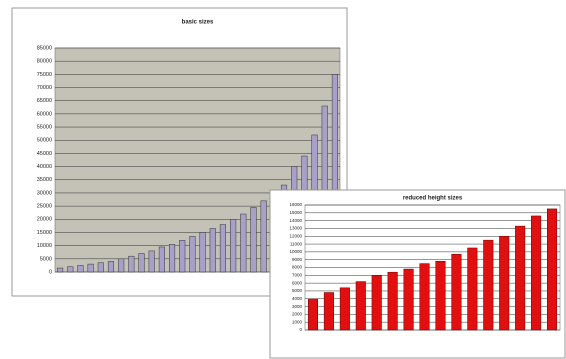 The height and width of the screenshot is (359, 566). What do you see at coordinates (297, 275) in the screenshot?
I see `y-tick-label: 7000` at bounding box center [297, 275].